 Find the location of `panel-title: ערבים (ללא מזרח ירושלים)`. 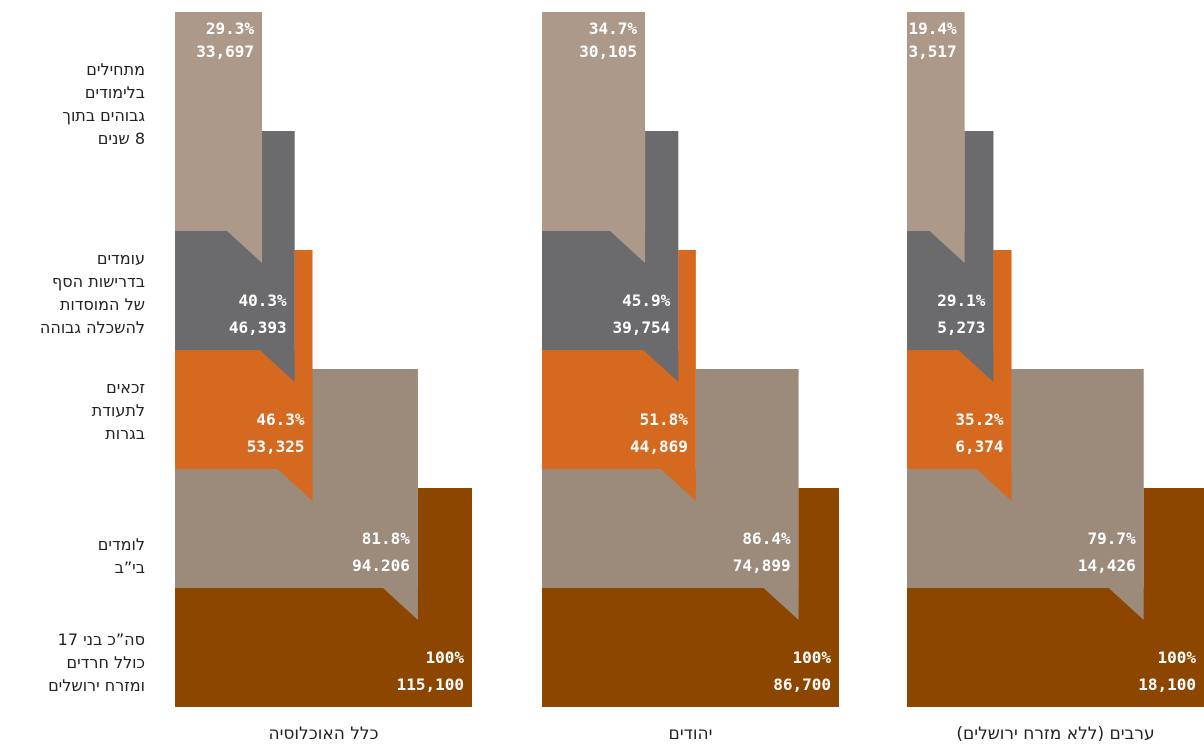

panel-title: ערבים (ללא מזרח ירושלים) is located at coordinates (1055, 734).